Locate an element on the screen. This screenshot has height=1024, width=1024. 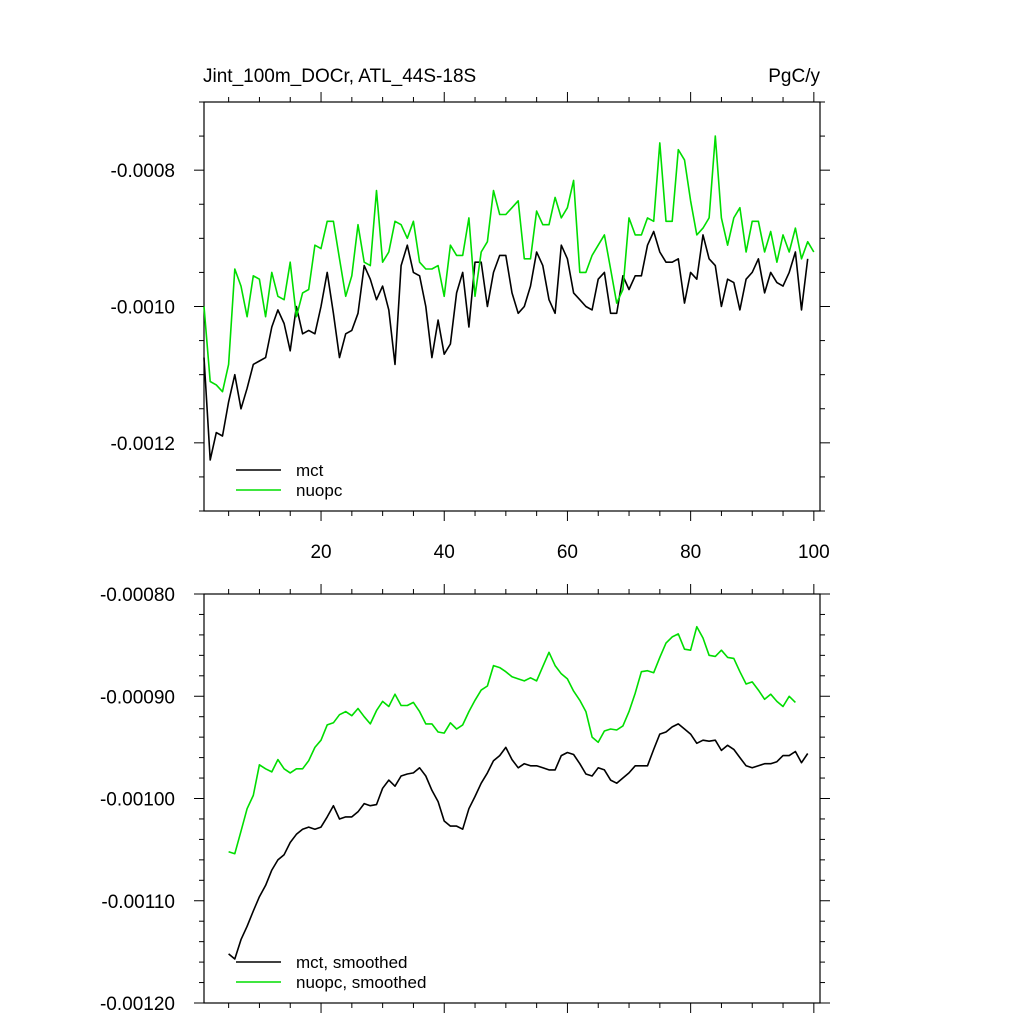
series-line-nuopc-smoothed is located at coordinates (512, 740).